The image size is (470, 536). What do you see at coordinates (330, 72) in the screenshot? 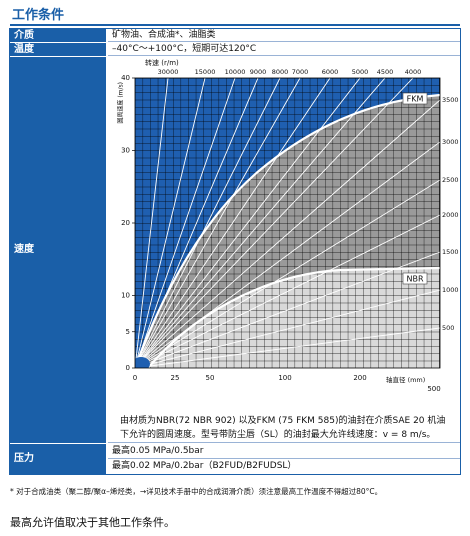
I see `rpm-top-label: 6000` at bounding box center [330, 72].